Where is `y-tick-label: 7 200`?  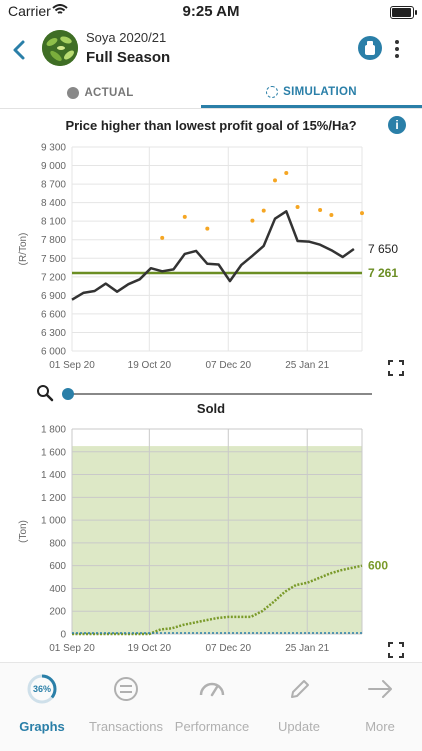
y-tick-label: 7 200 is located at coordinates (53, 277).